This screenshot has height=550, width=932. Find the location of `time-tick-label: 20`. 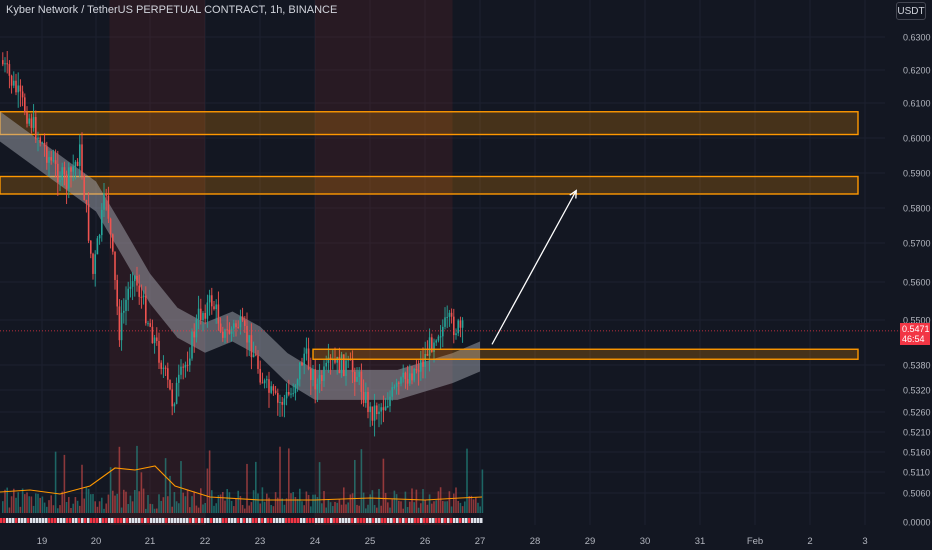

time-tick-label: 20 is located at coordinates (96, 541).